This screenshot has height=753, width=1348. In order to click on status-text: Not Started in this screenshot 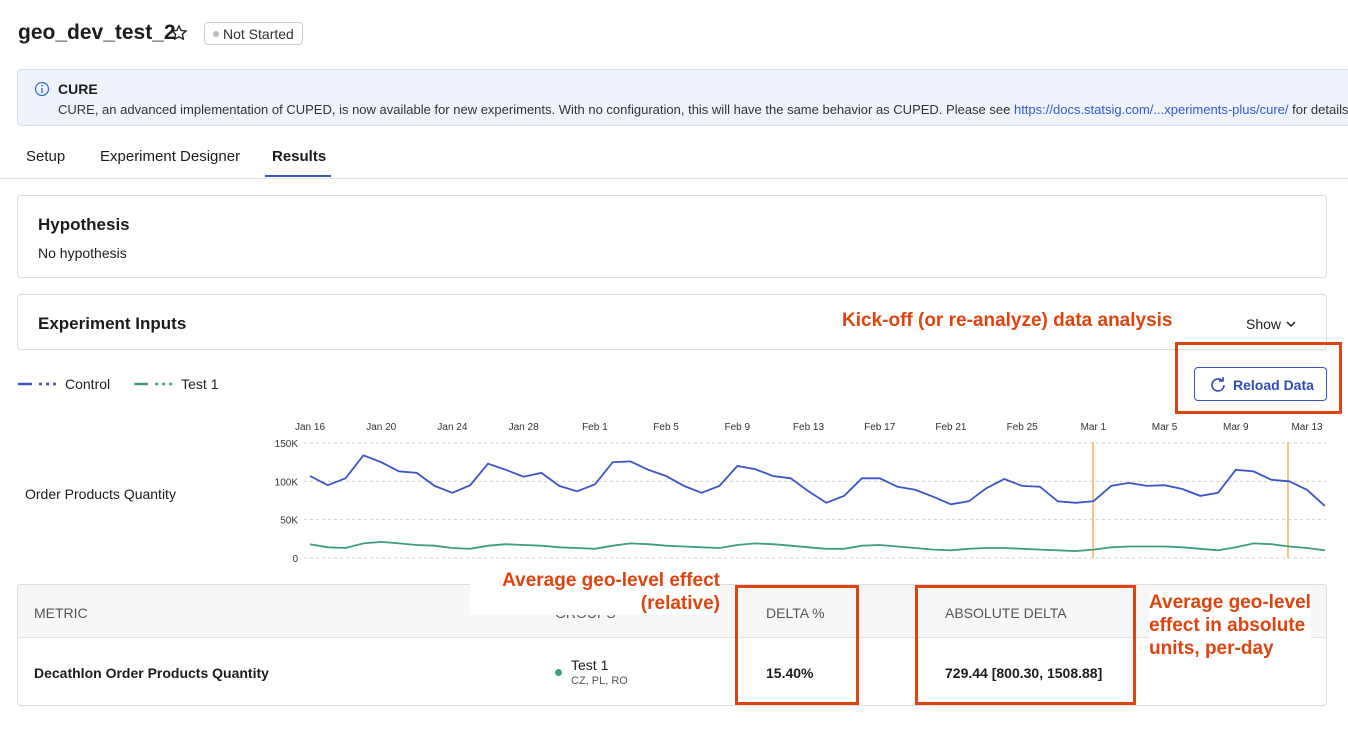, I will do `click(258, 34)`.